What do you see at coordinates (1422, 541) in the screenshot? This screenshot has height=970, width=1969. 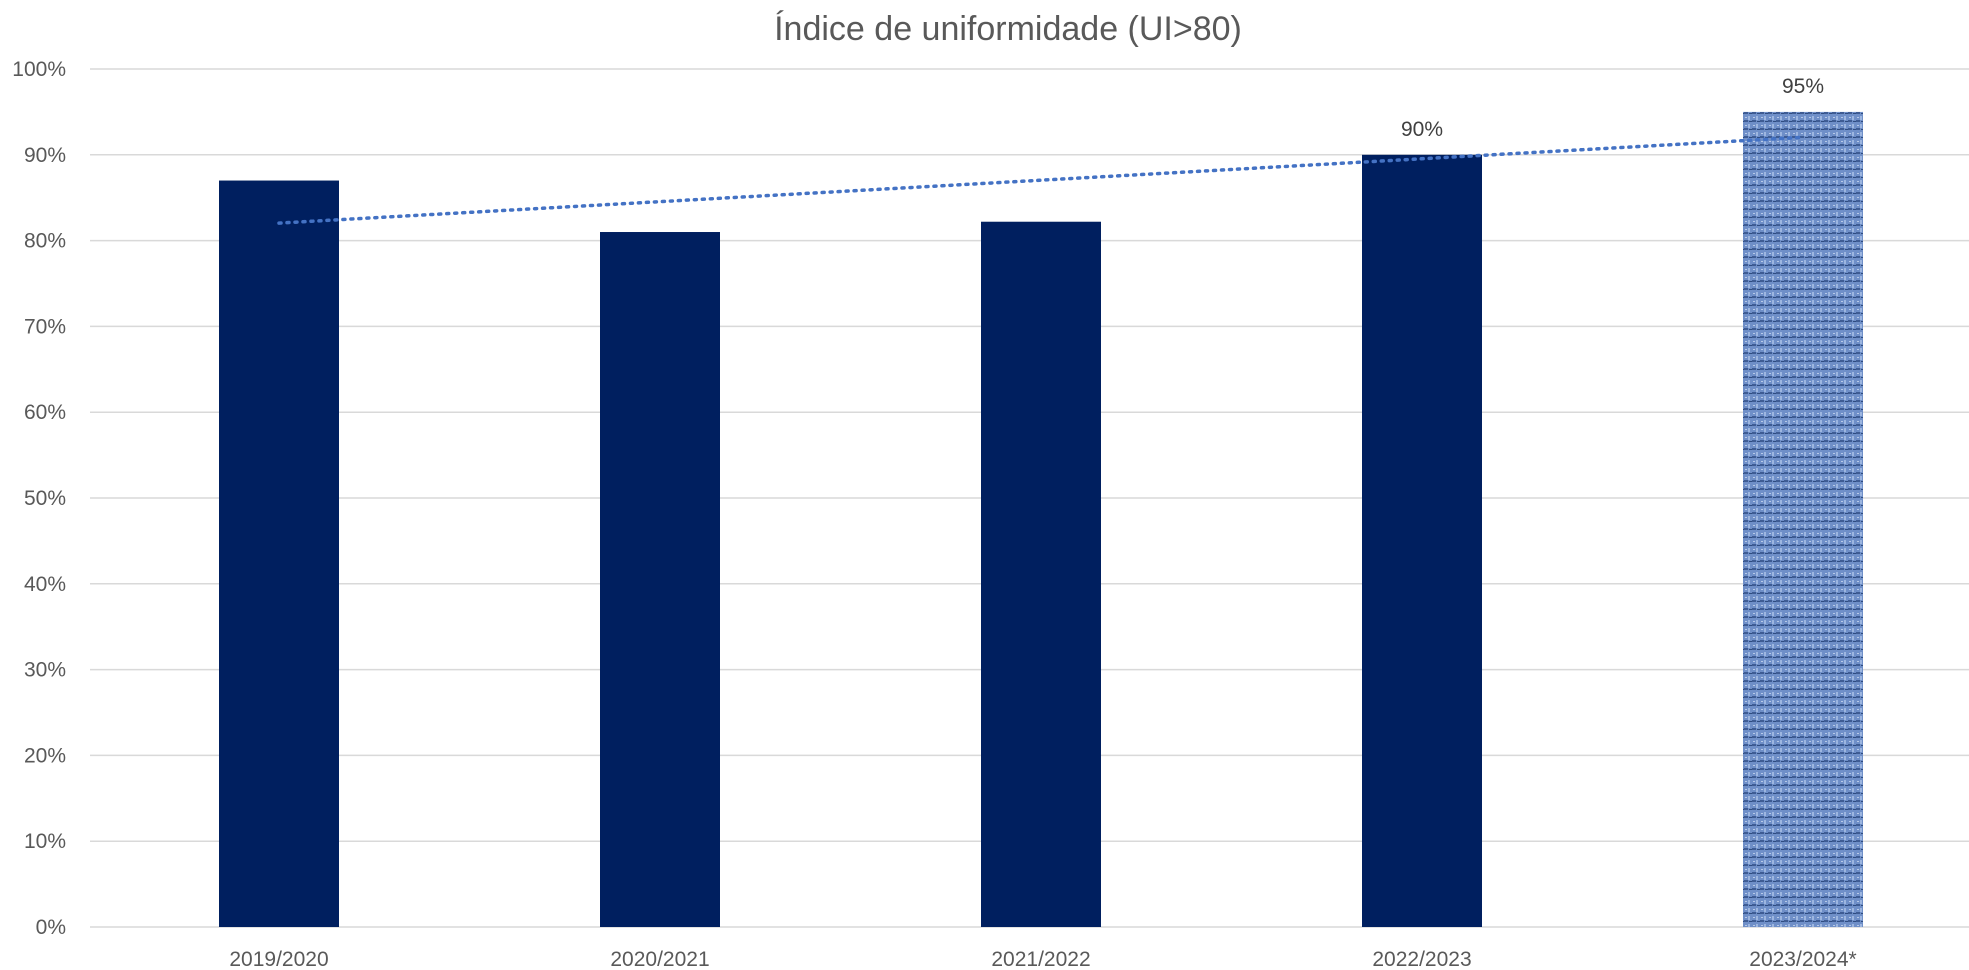 I see `bar-2022-2023` at bounding box center [1422, 541].